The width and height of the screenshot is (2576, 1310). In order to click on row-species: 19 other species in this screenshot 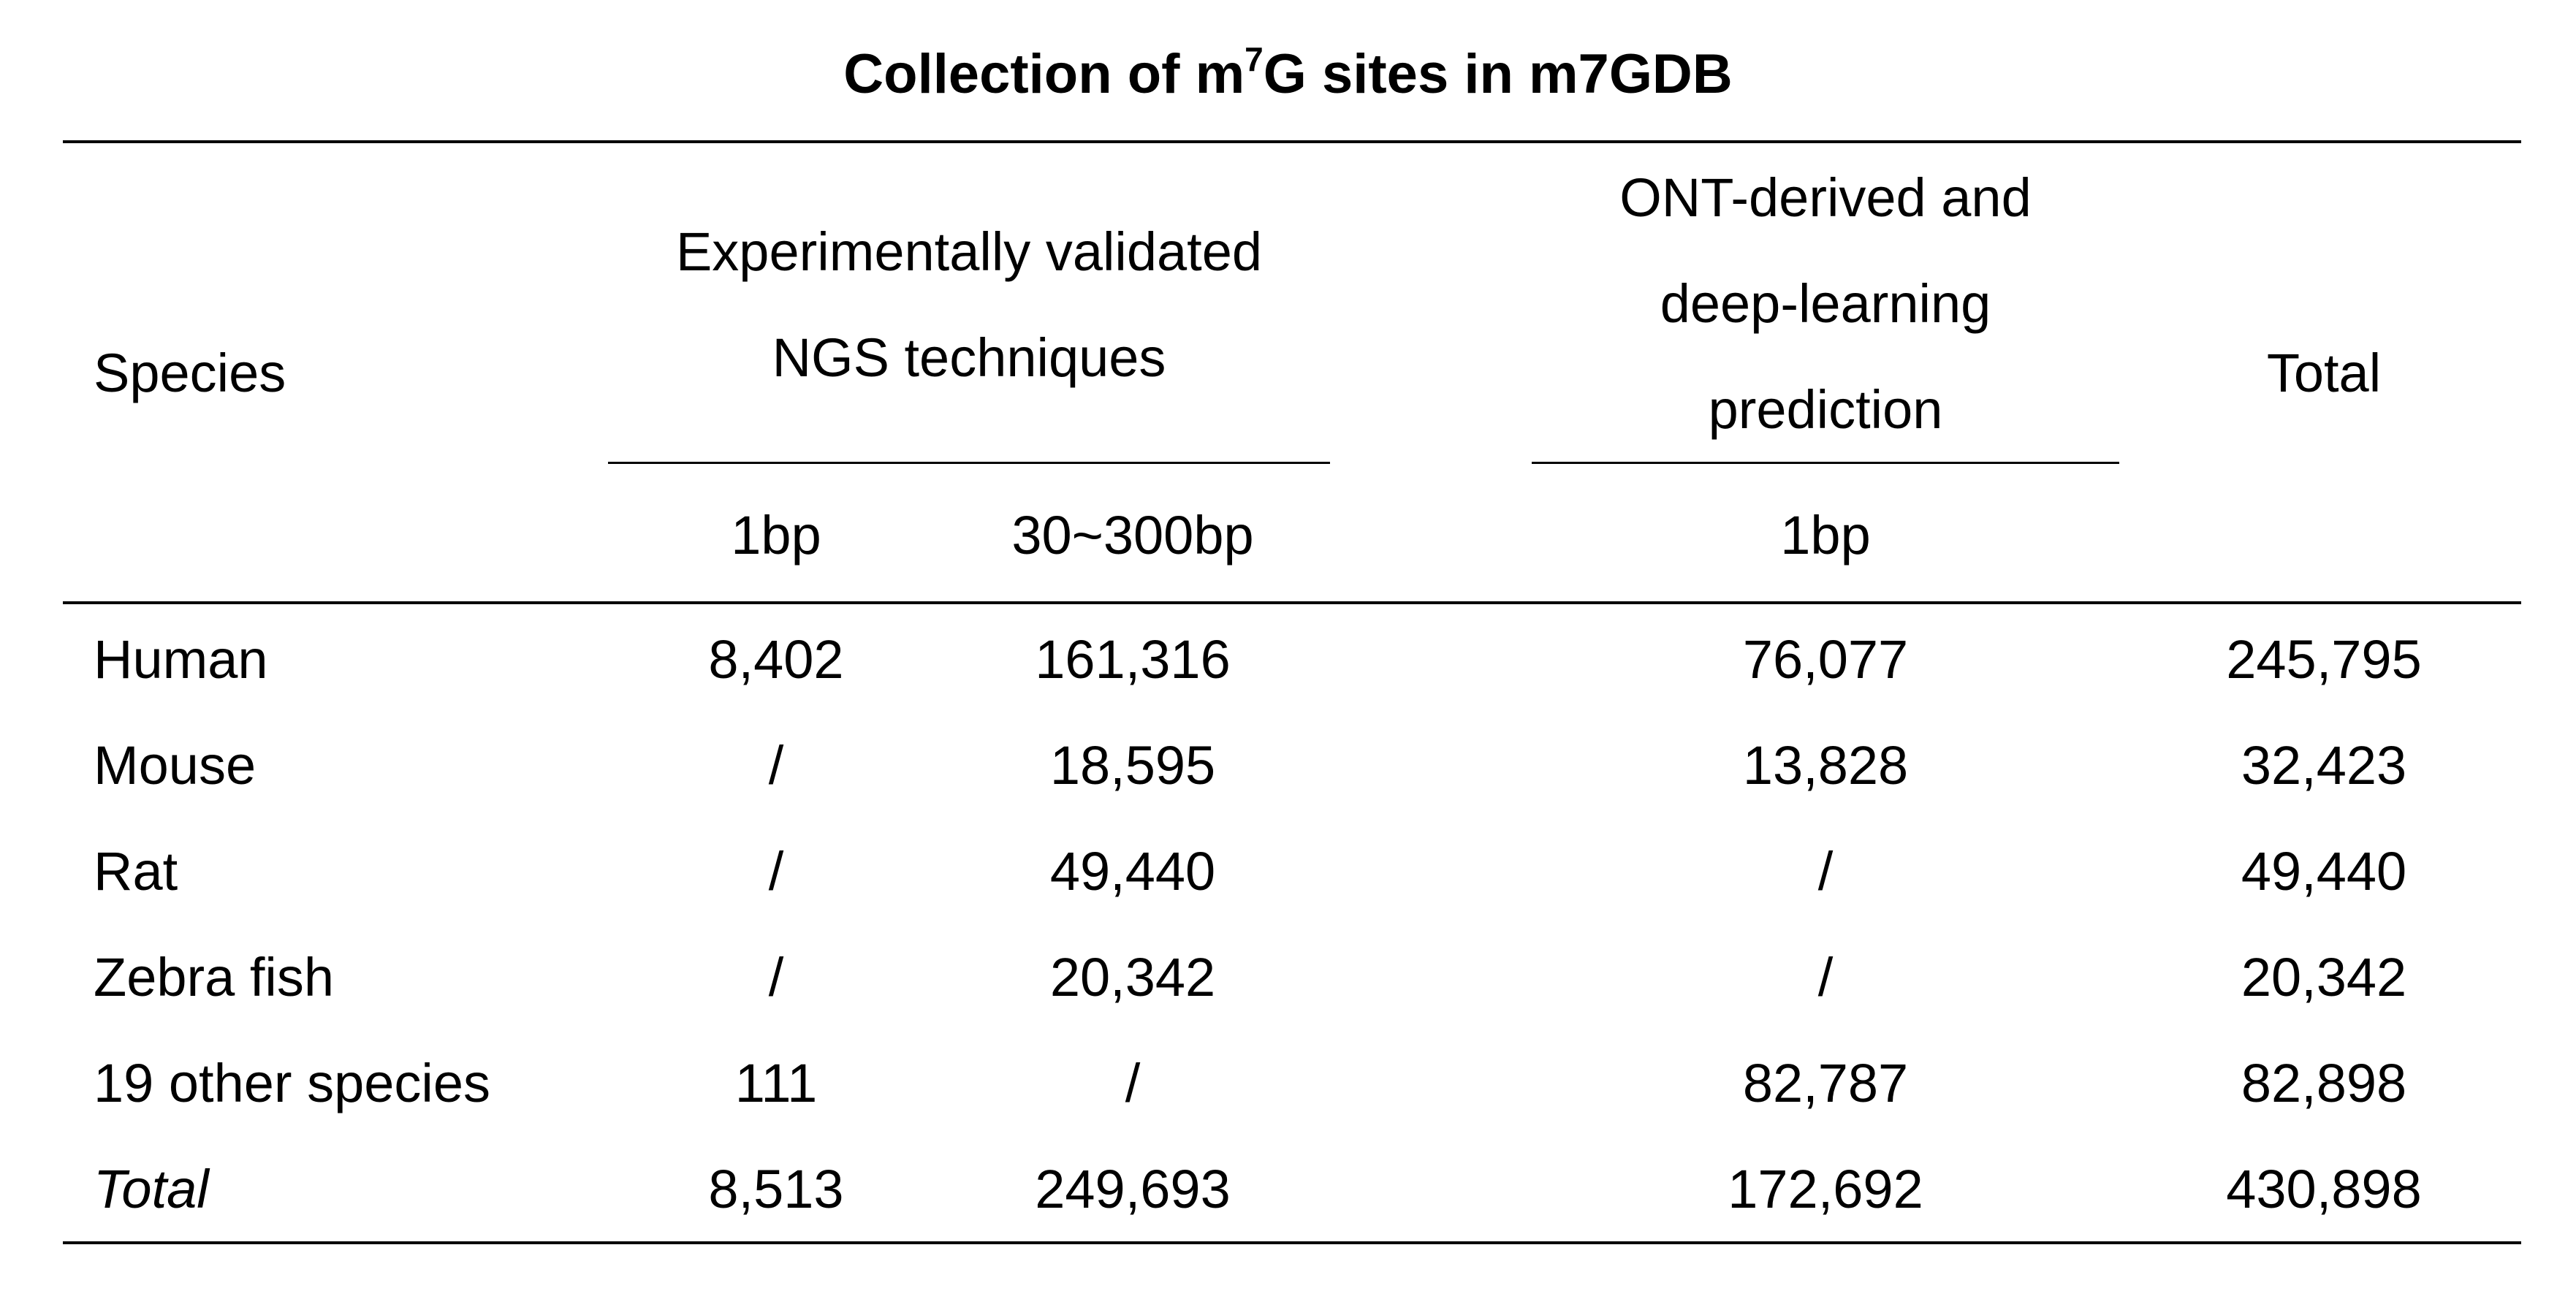, I will do `click(292, 1083)`.